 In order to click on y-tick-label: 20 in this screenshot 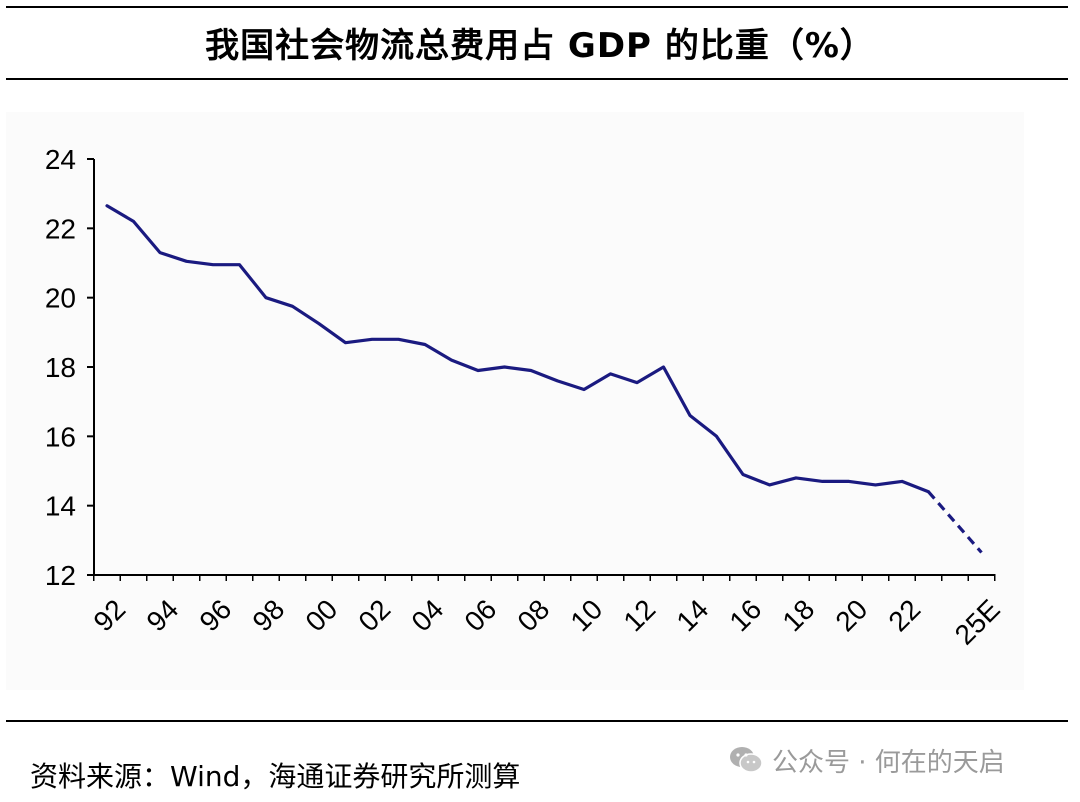, I will do `click(60, 298)`.